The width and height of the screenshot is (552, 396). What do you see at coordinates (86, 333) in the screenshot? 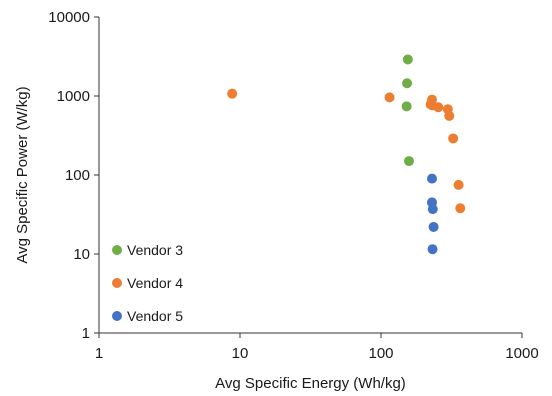
I see `y-tick-label: 1` at bounding box center [86, 333].